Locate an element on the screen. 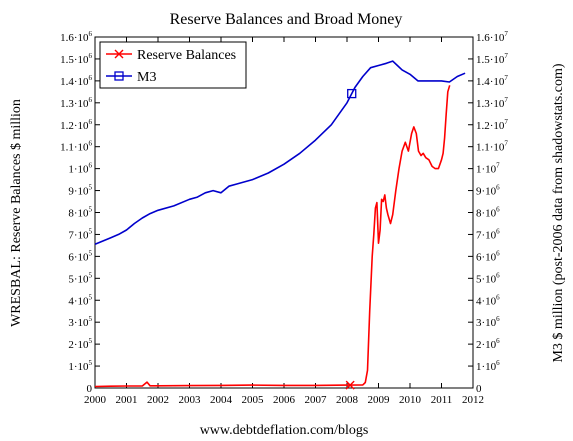 This screenshot has height=441, width=573. chart-title: Reserve Balances and Broad Money is located at coordinates (286, 19).